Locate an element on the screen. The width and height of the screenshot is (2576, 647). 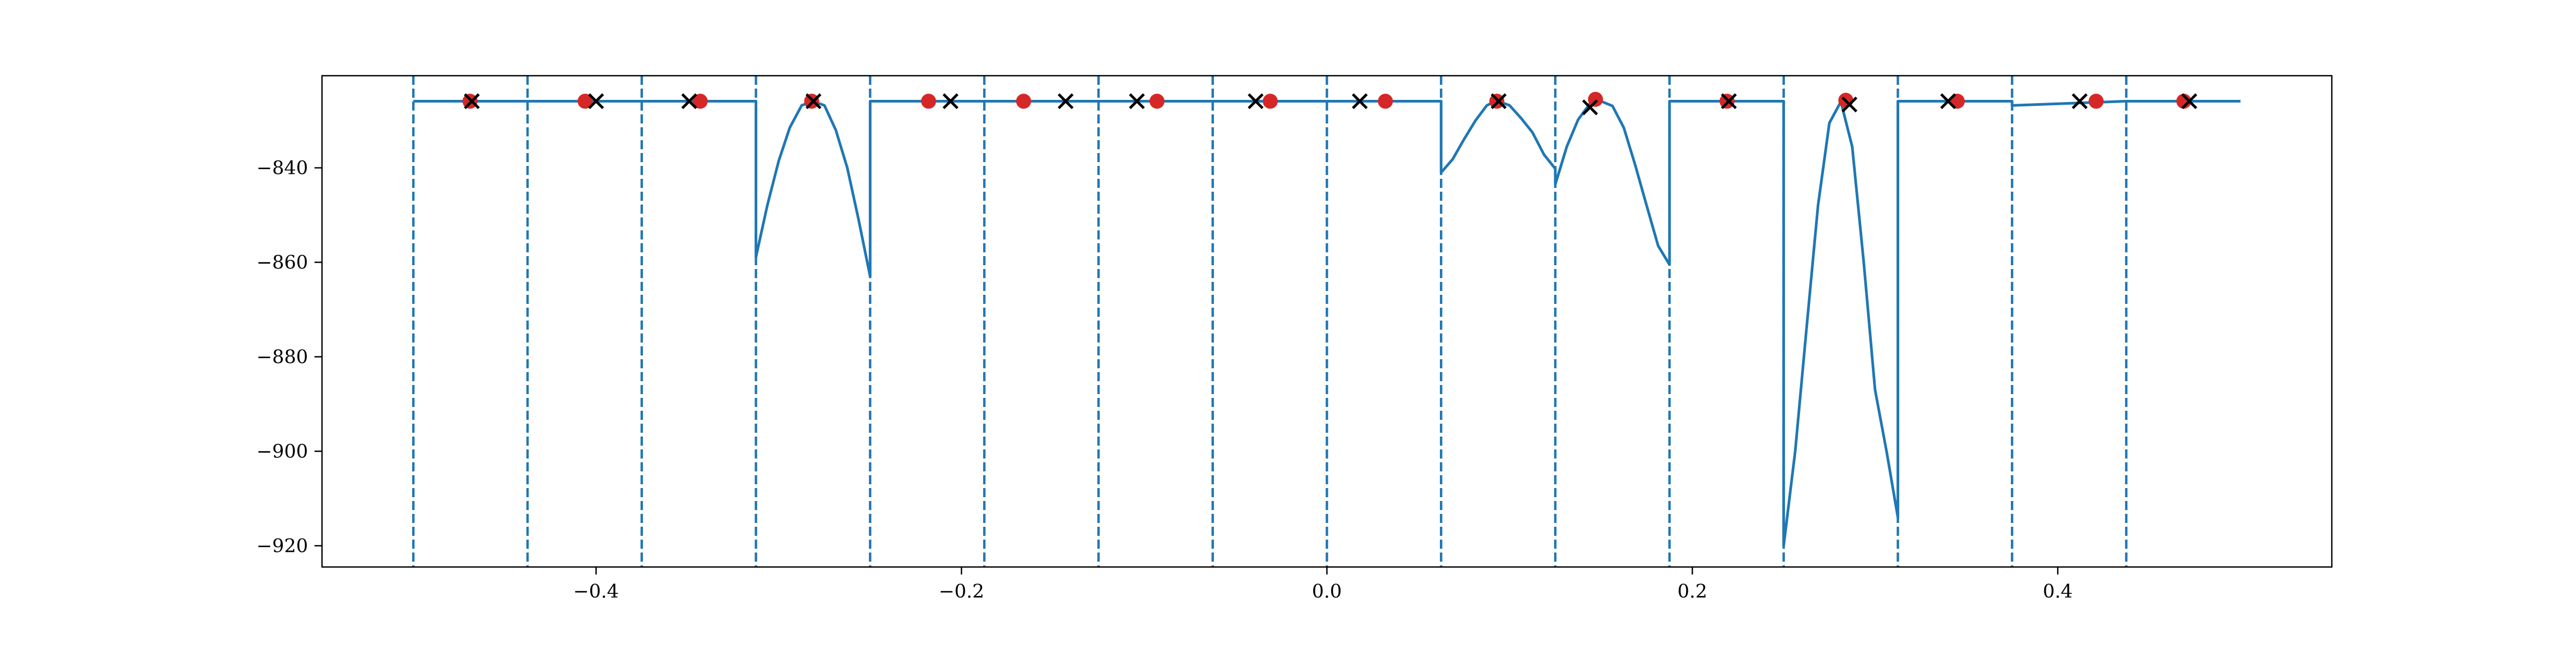
x-tick-label-3: 0.2 is located at coordinates (1693, 591).